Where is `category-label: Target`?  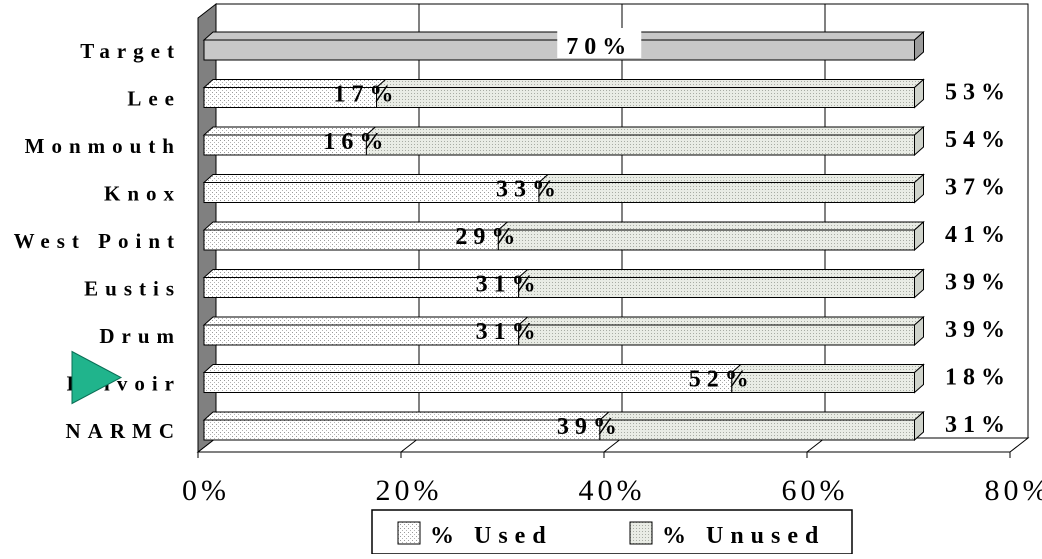
category-label: Target is located at coordinates (130, 51).